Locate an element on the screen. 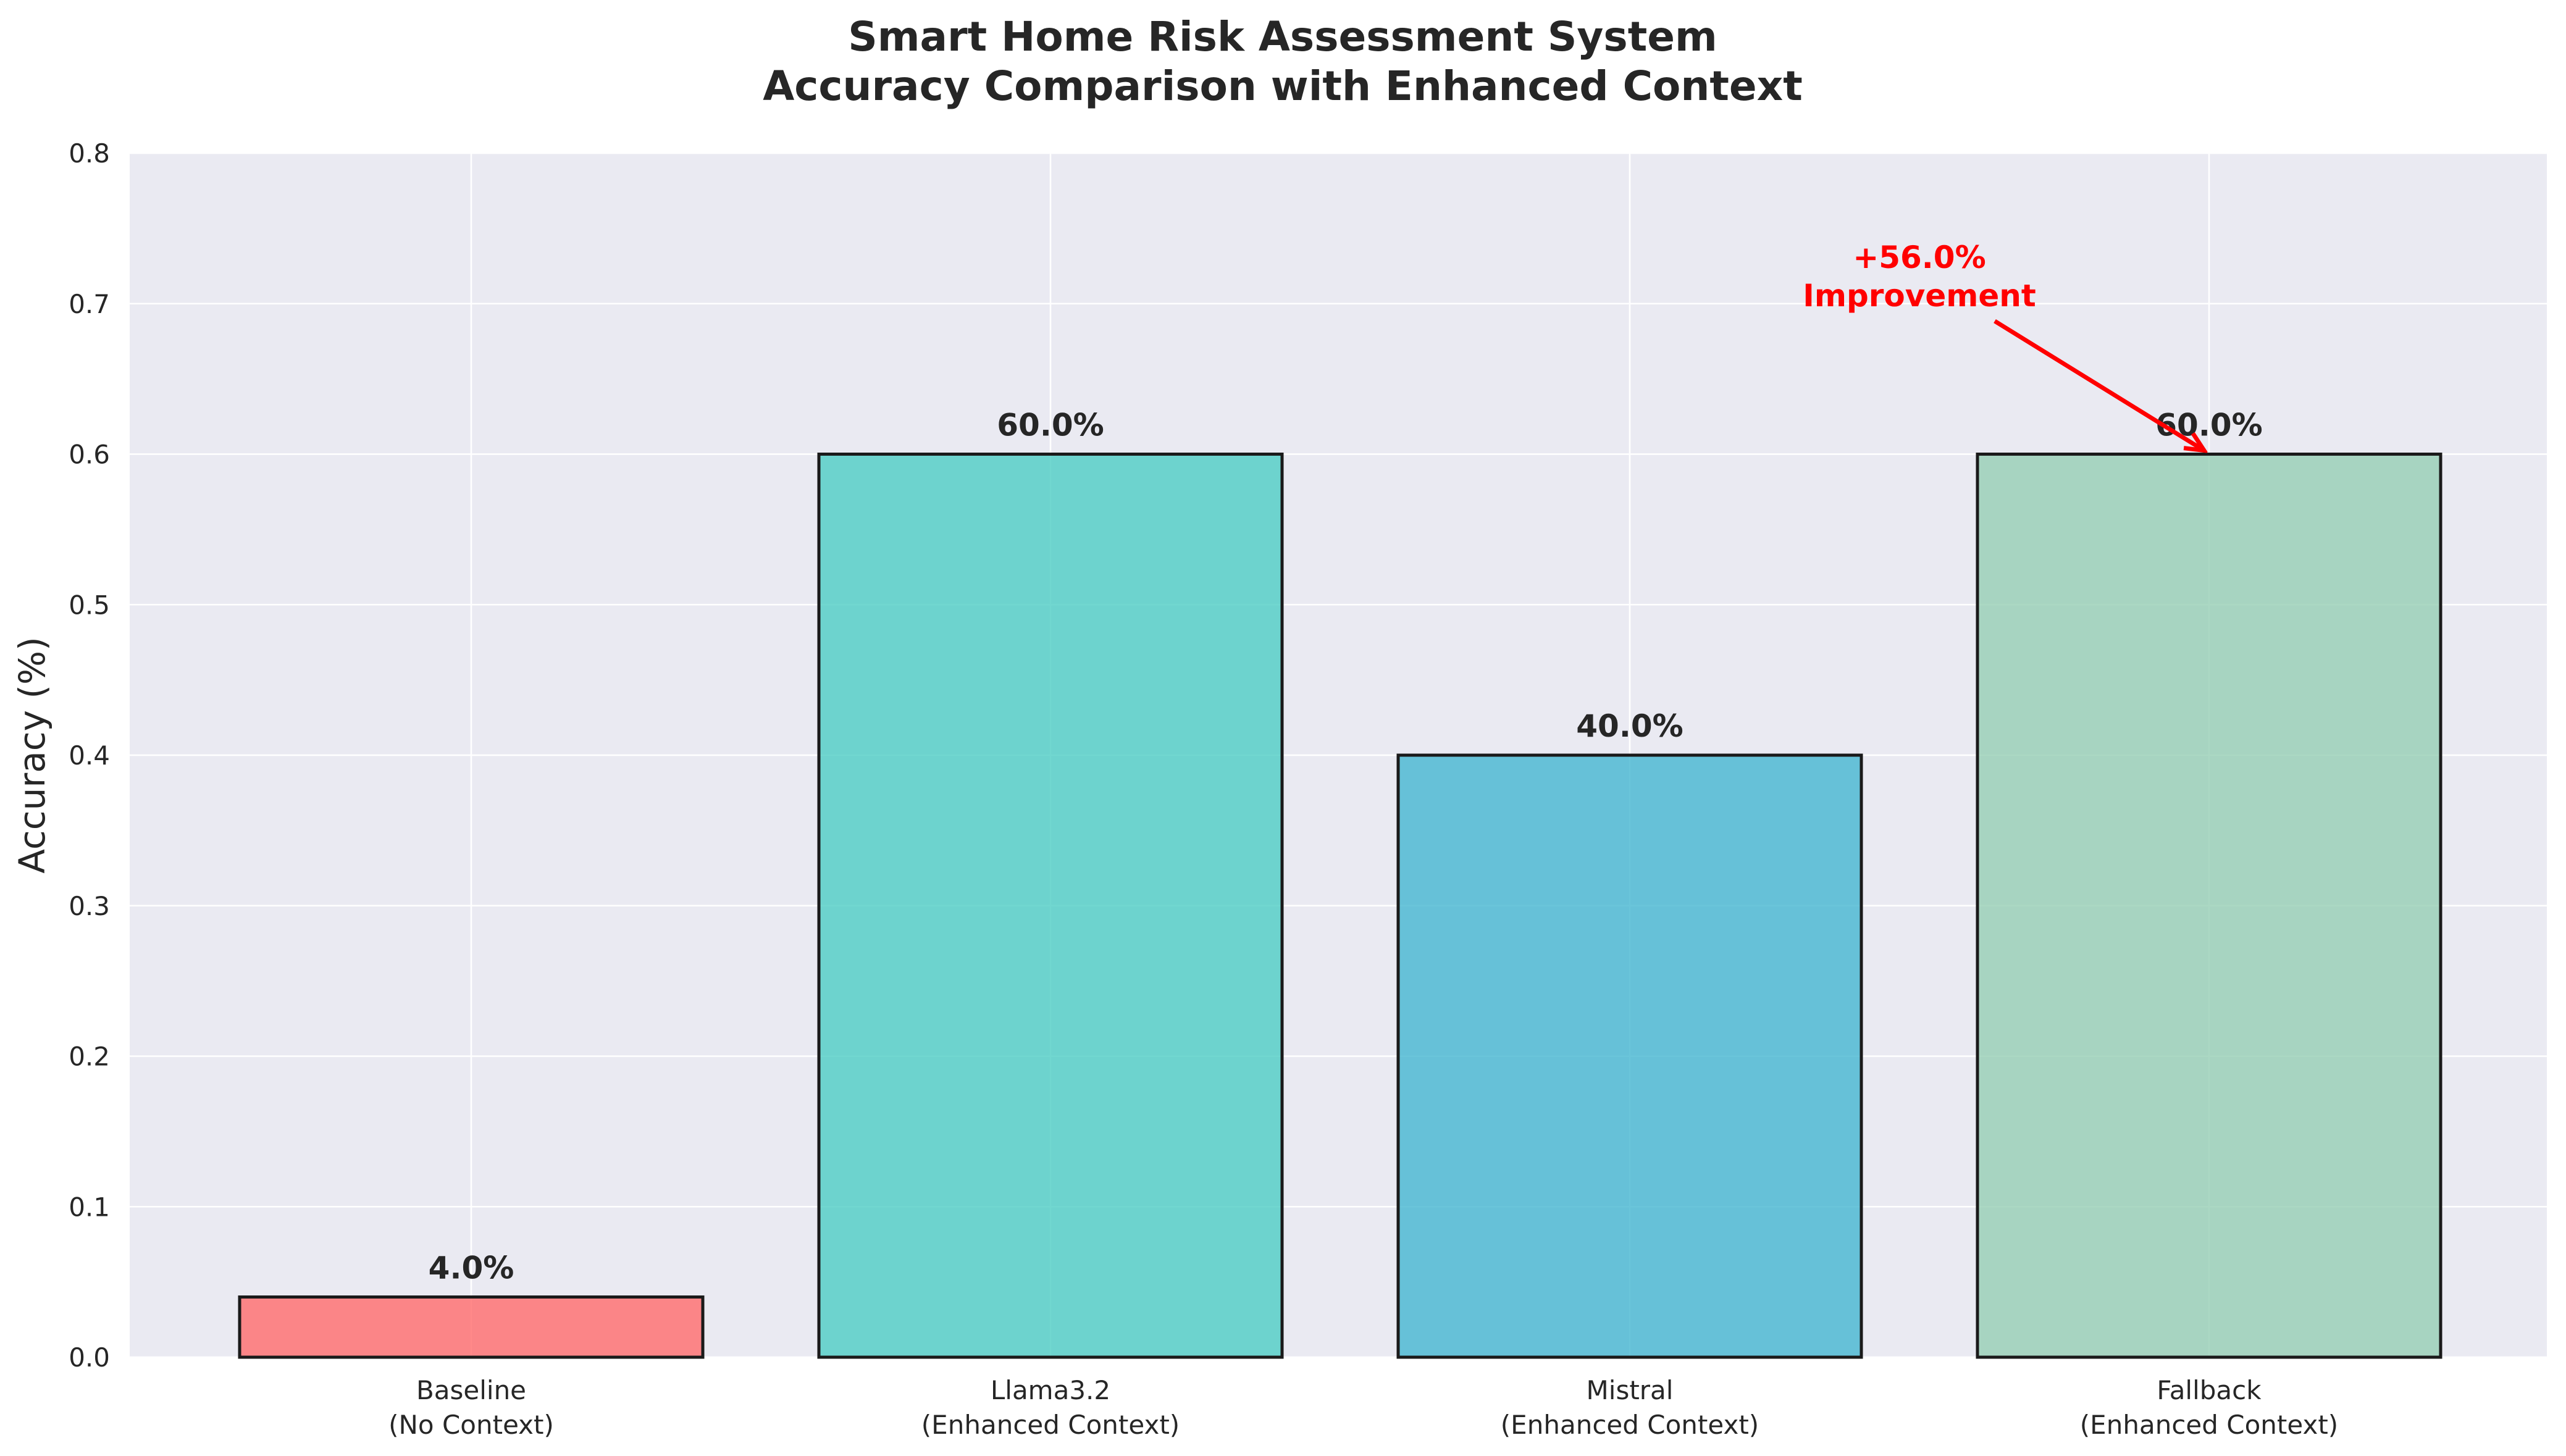 The width and height of the screenshot is (2566, 1456). chart-title-line-1: Smart Home Risk Assessment System is located at coordinates (1283, 37).